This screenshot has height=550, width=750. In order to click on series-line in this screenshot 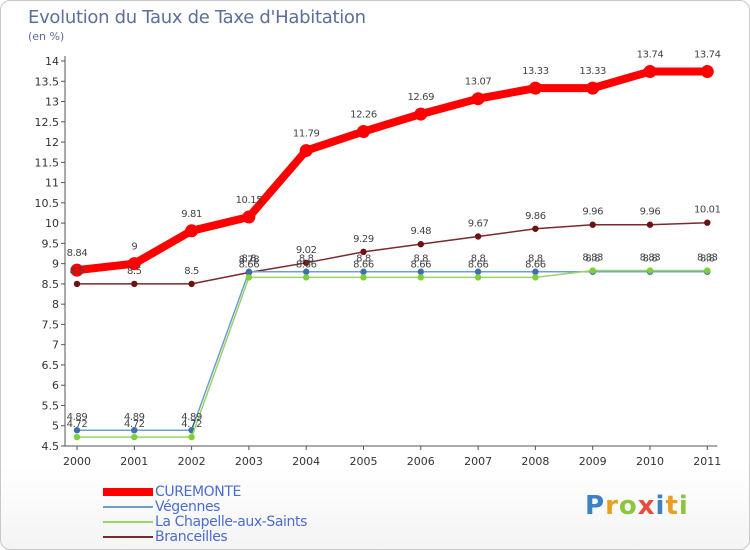, I will do `click(392, 253)`.